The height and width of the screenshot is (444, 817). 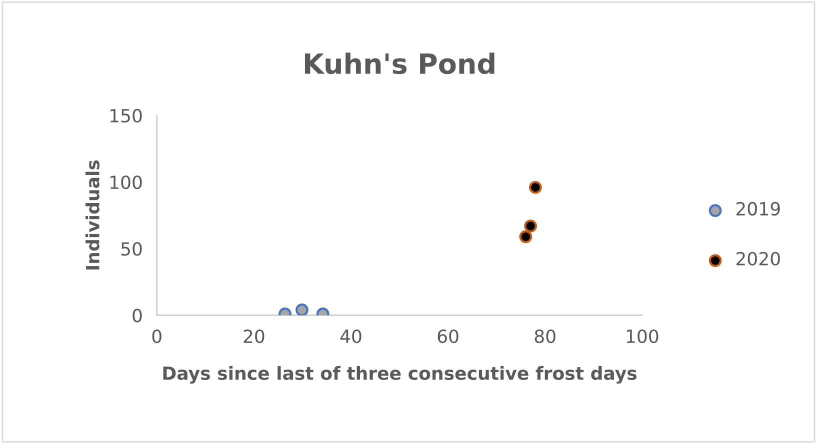 What do you see at coordinates (126, 183) in the screenshot?
I see `y-tick-label: 100` at bounding box center [126, 183].